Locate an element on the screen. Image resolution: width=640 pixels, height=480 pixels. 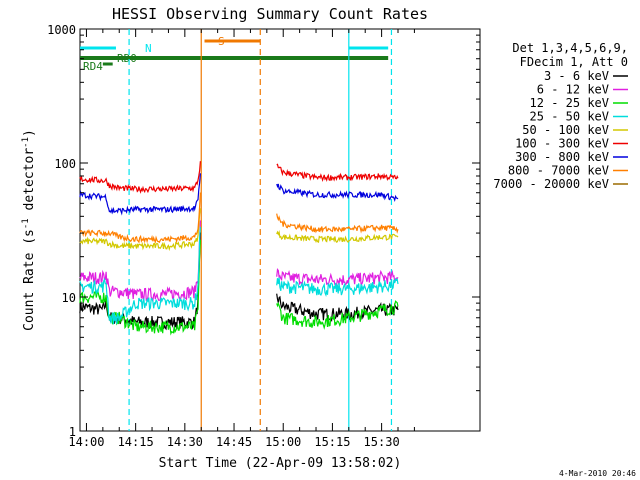
legend-label: 7000 - 20000 keV is located at coordinates (551, 184).